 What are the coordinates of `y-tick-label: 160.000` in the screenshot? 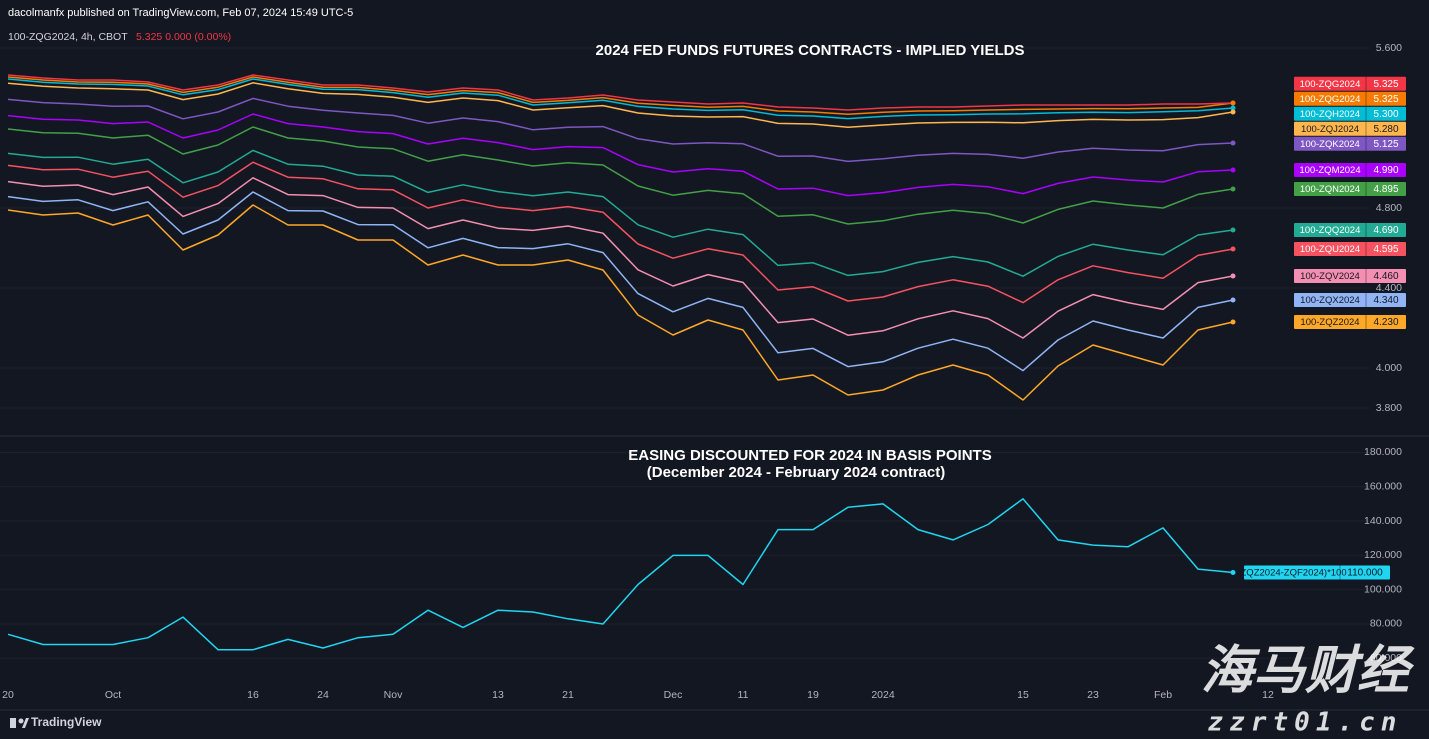 It's located at (1383, 487).